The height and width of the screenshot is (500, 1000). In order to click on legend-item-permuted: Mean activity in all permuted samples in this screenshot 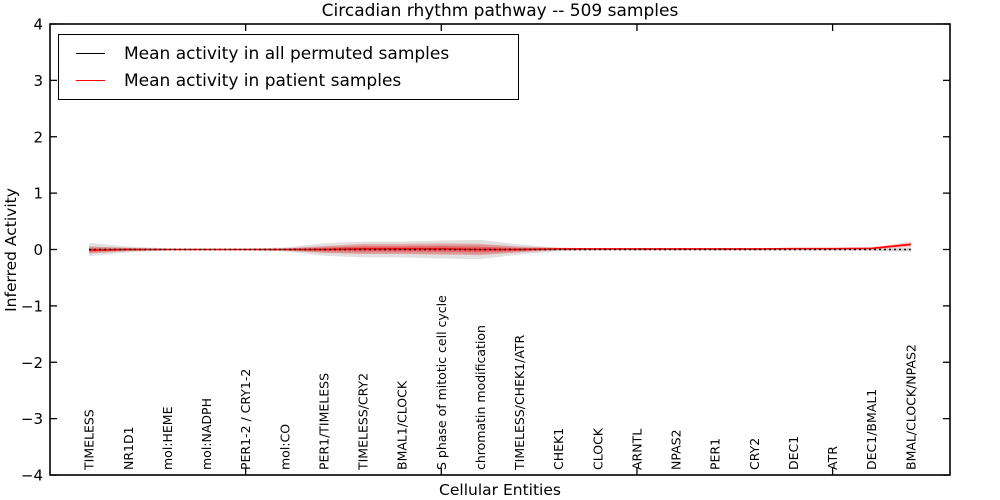, I will do `click(297, 54)`.